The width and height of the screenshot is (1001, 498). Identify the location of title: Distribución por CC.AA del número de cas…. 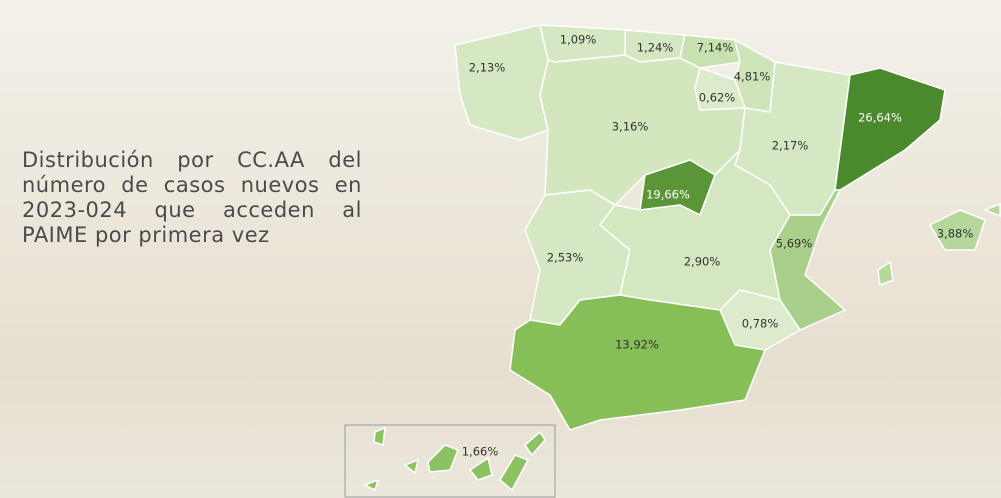
(192, 197).